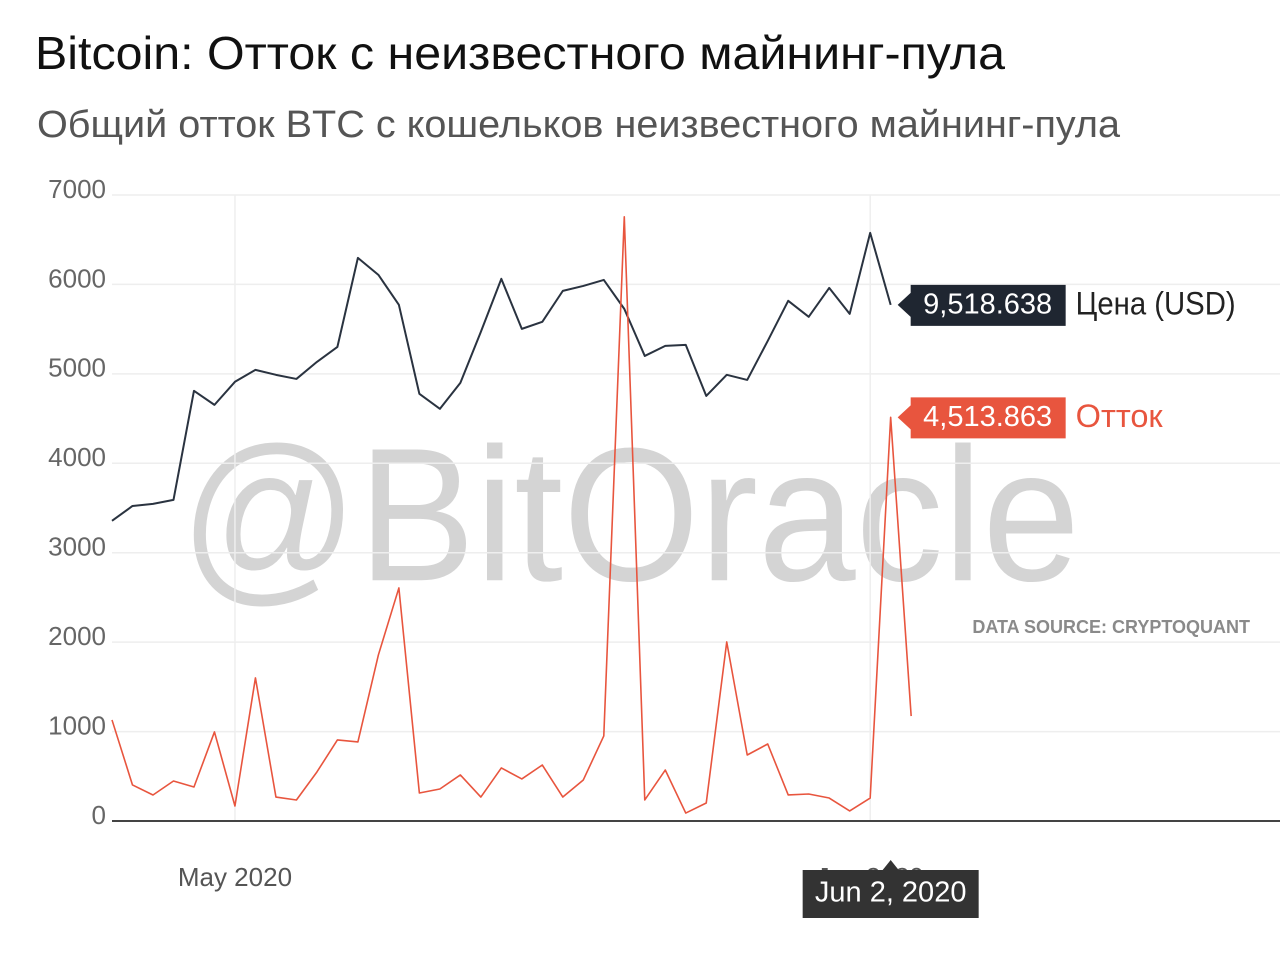 This screenshot has width=1280, height=968. Describe the element at coordinates (77, 278) in the screenshot. I see `y-tick-label: 6000` at that location.